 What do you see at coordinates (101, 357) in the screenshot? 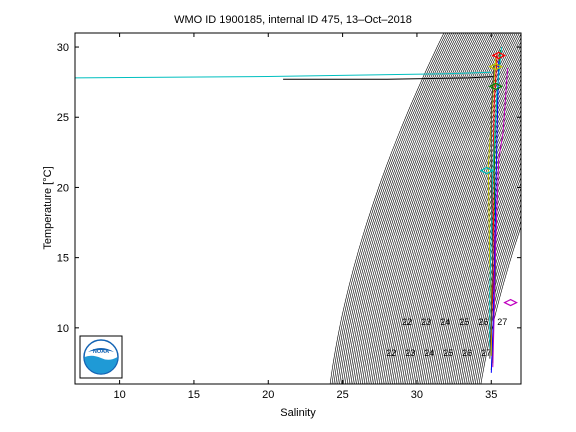
I see `noaa-logo: NOAA` at bounding box center [101, 357].